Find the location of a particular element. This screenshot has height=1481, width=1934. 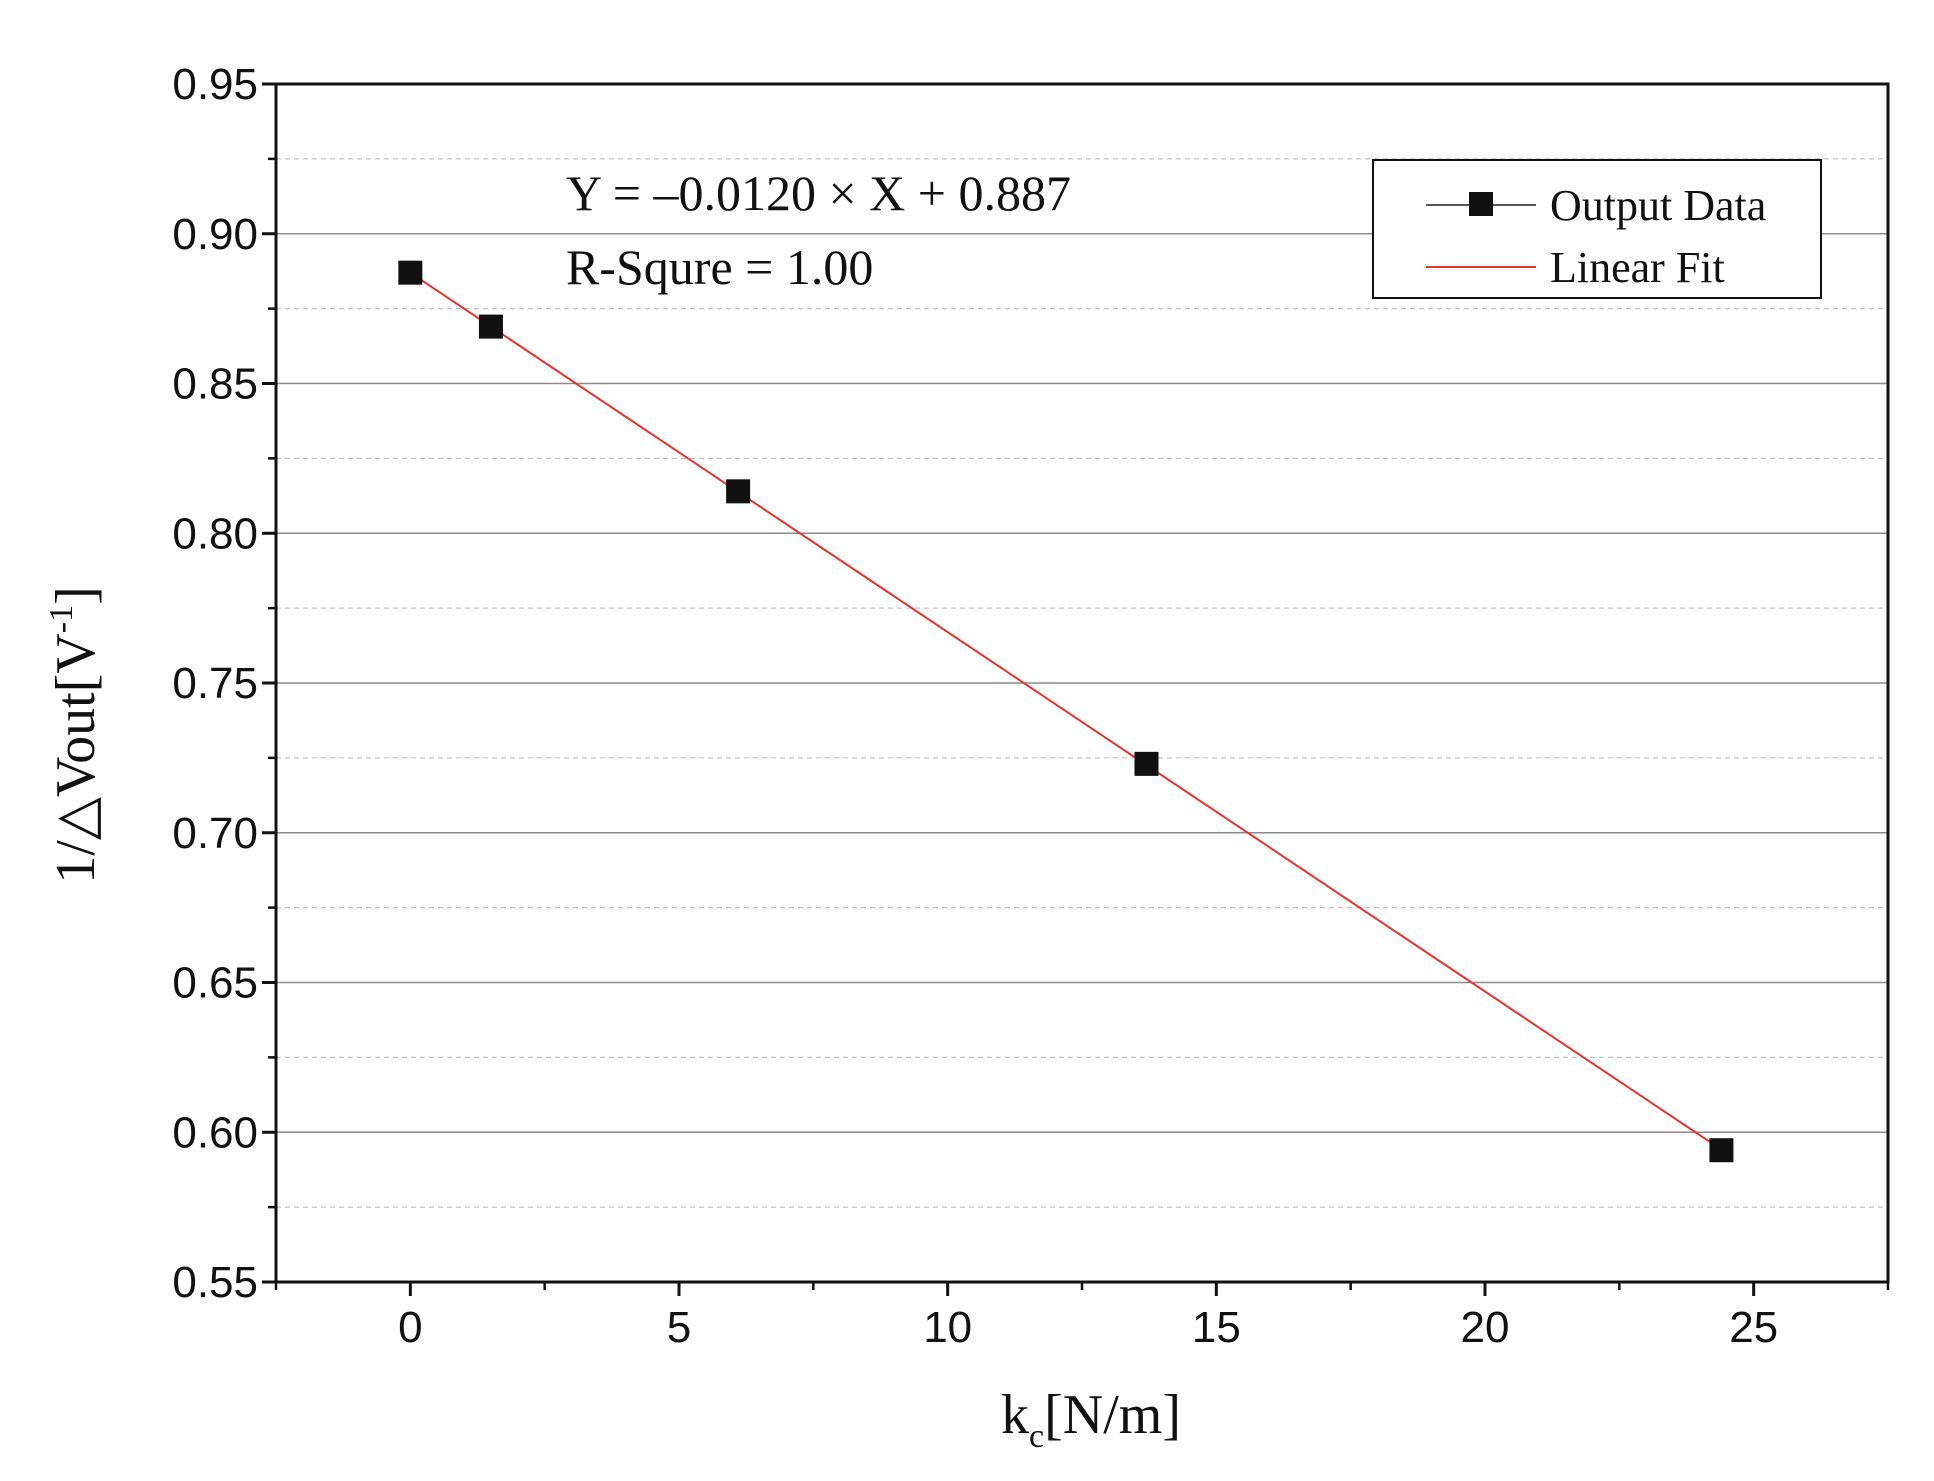

y-axis-title-end: ] is located at coordinates (76, 595).